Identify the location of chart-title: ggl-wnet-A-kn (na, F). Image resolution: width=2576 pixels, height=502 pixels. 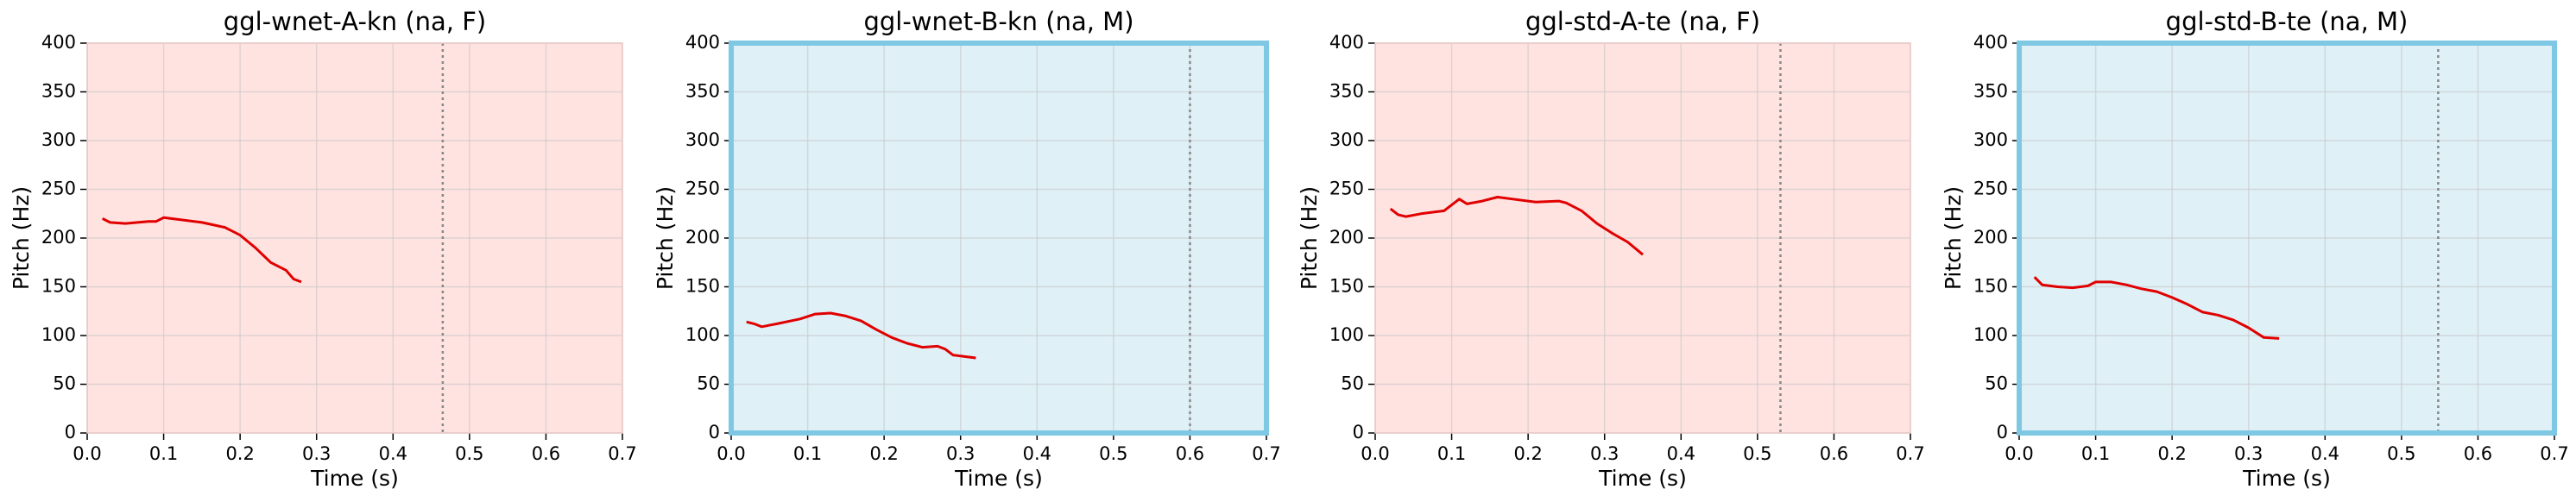
(355, 21).